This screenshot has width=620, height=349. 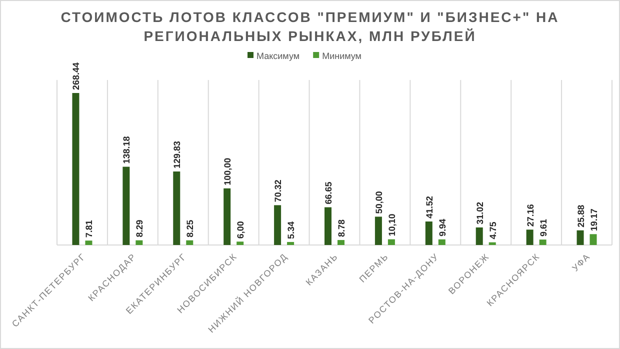 I want to click on data-label: 50,00, so click(x=379, y=202).